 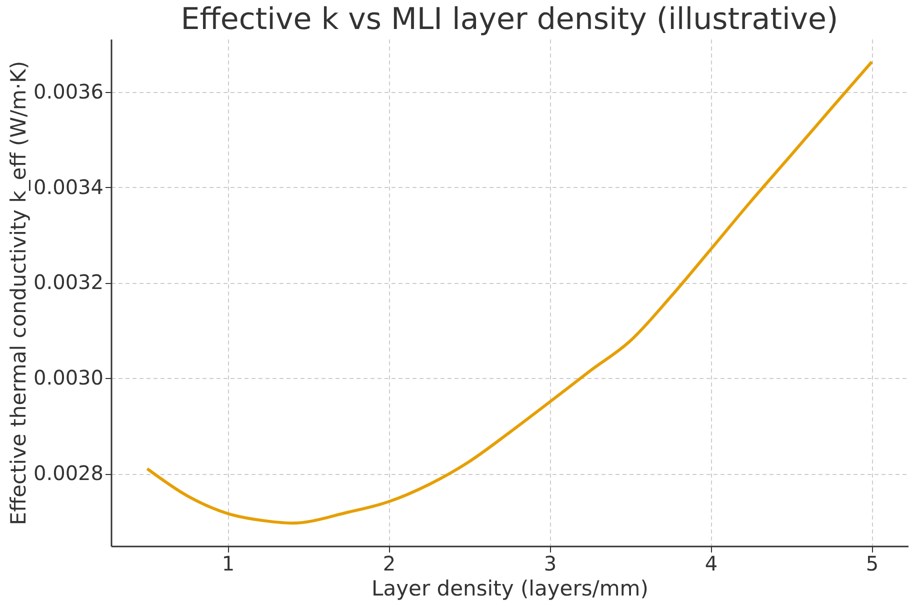 I want to click on y-tick-label: 0.0030, so click(x=69, y=378).